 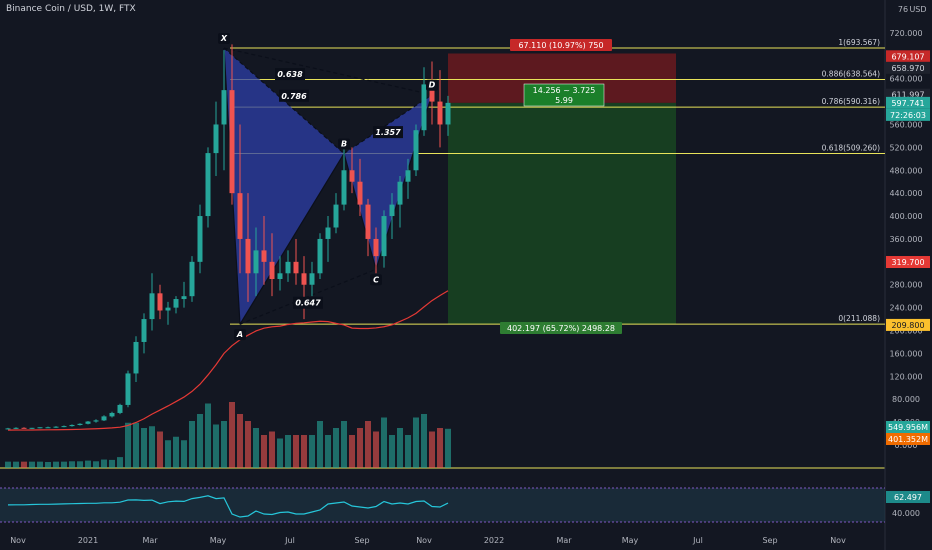 I want to click on rsi-line, so click(x=228, y=506).